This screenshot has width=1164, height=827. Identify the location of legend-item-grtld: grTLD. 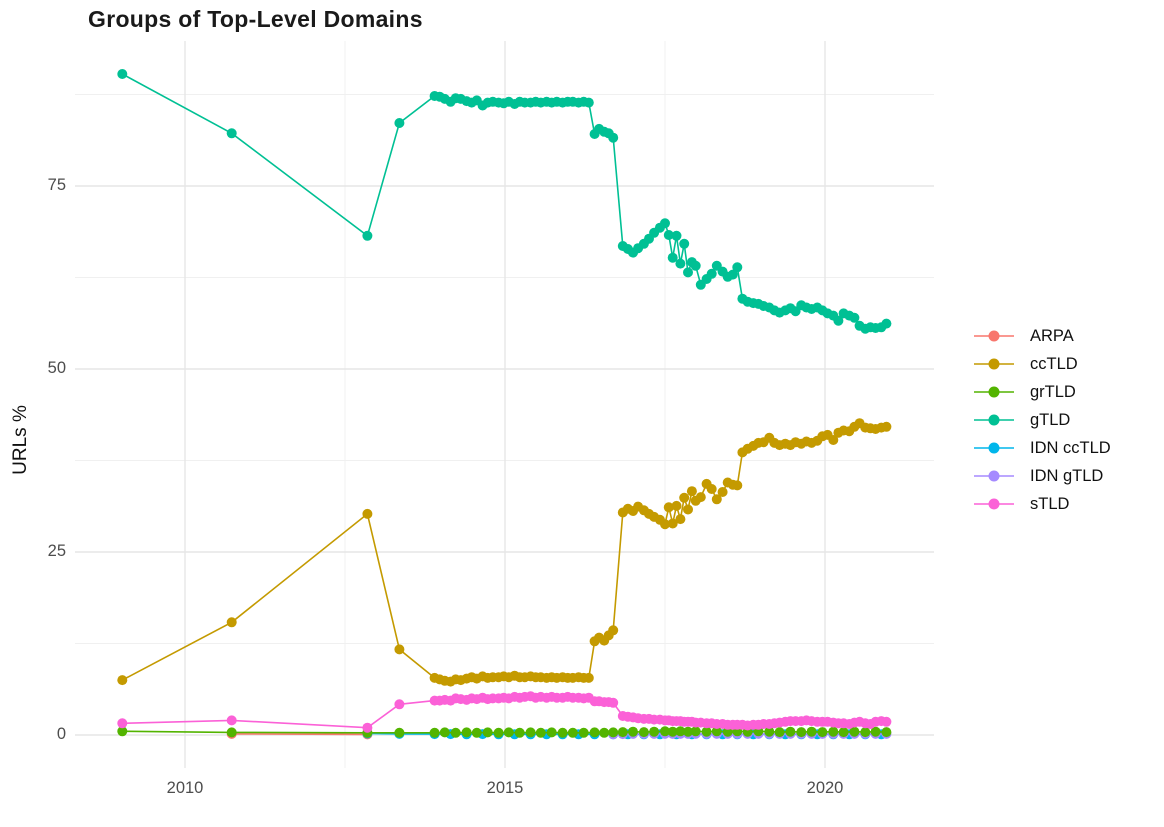
(1041, 392).